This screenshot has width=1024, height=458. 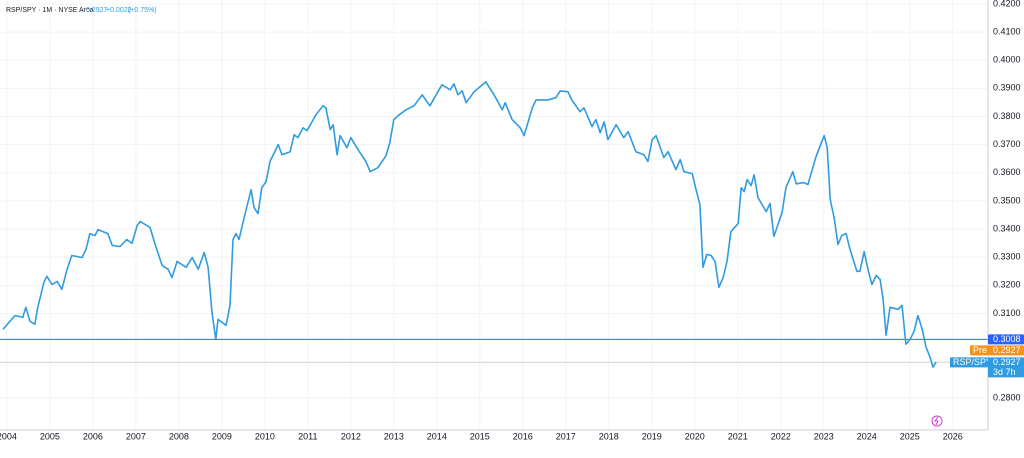 I want to click on y-tick-label: 0.3200, so click(x=1007, y=285).